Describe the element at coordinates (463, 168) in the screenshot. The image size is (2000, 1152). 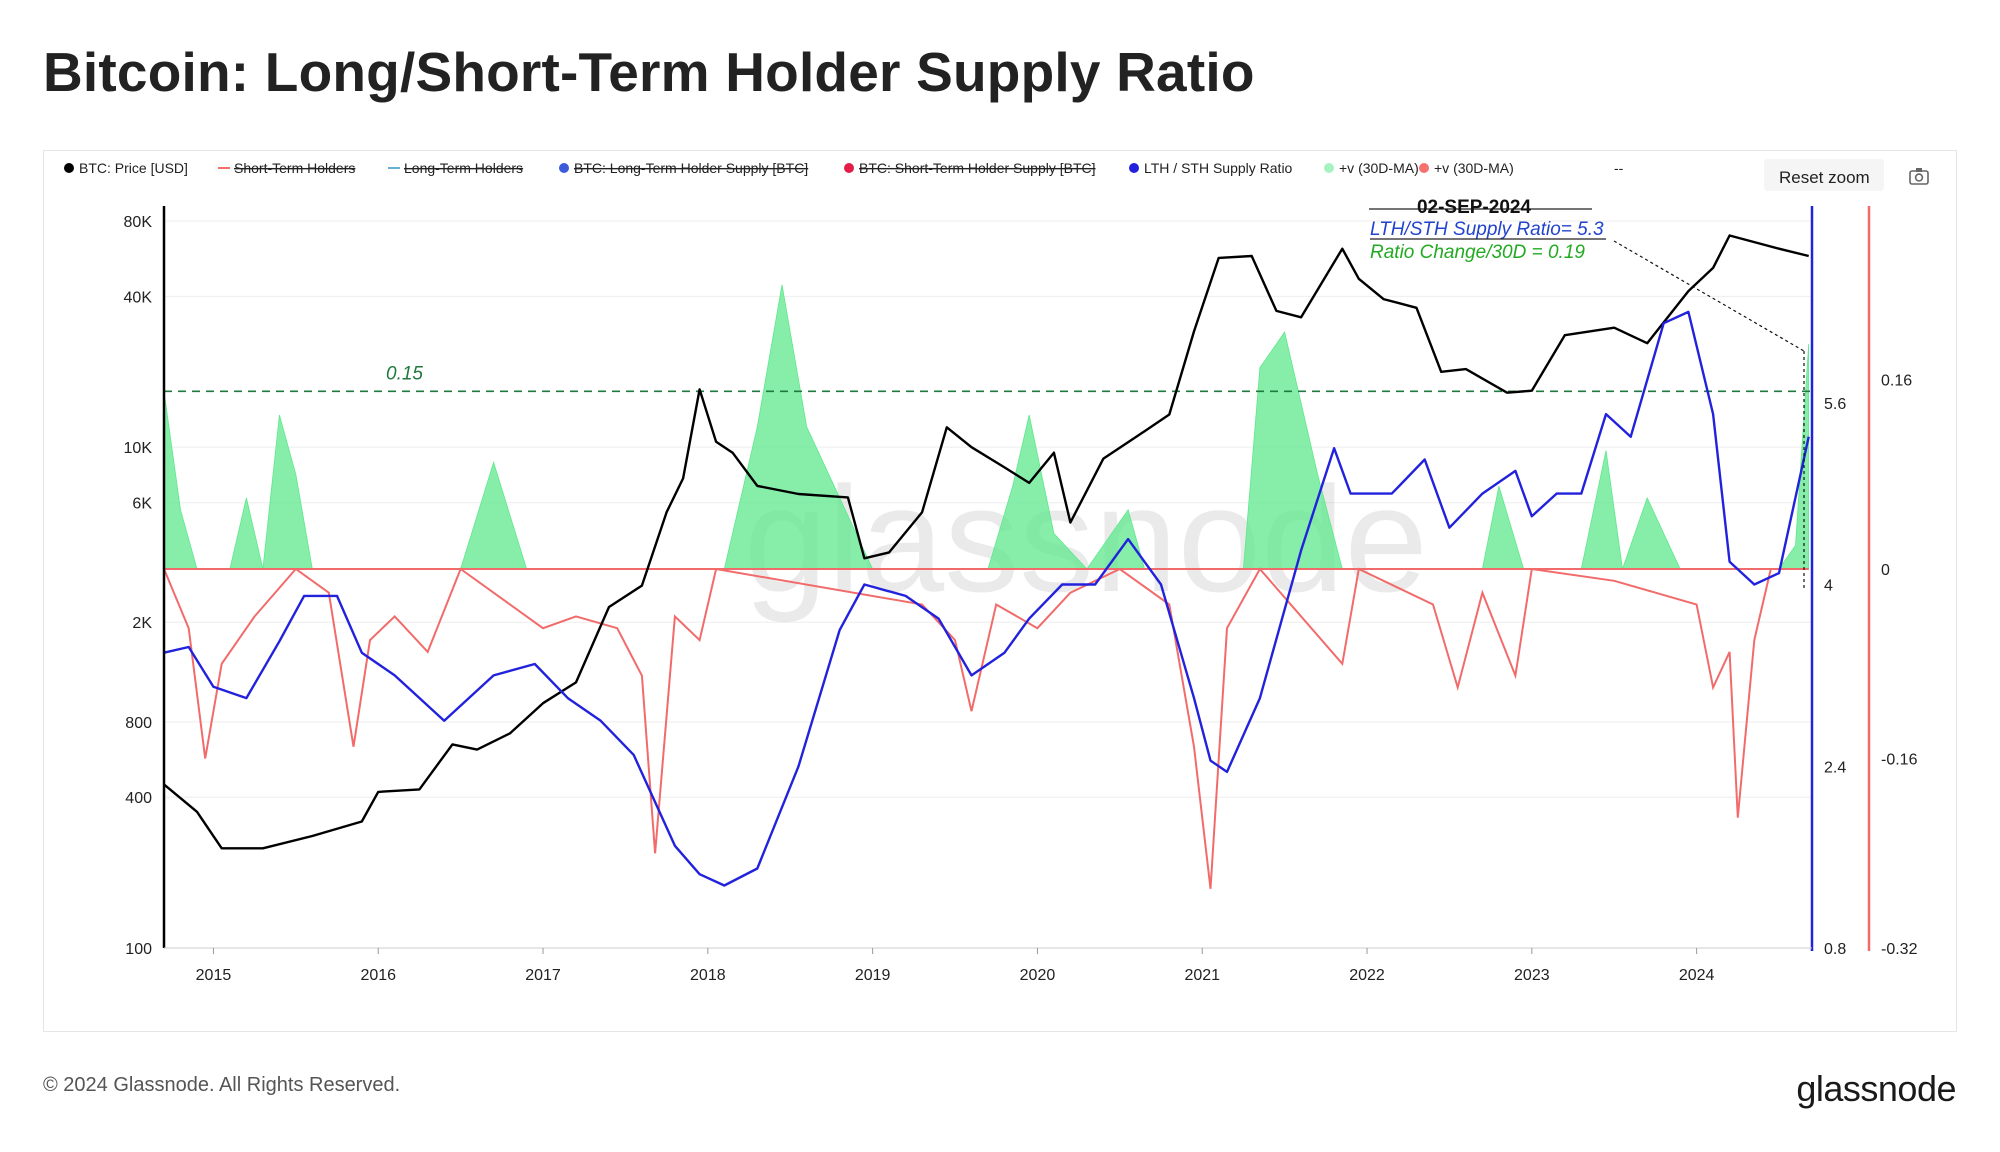
I see `legend-label: Long-Term Holders` at that location.